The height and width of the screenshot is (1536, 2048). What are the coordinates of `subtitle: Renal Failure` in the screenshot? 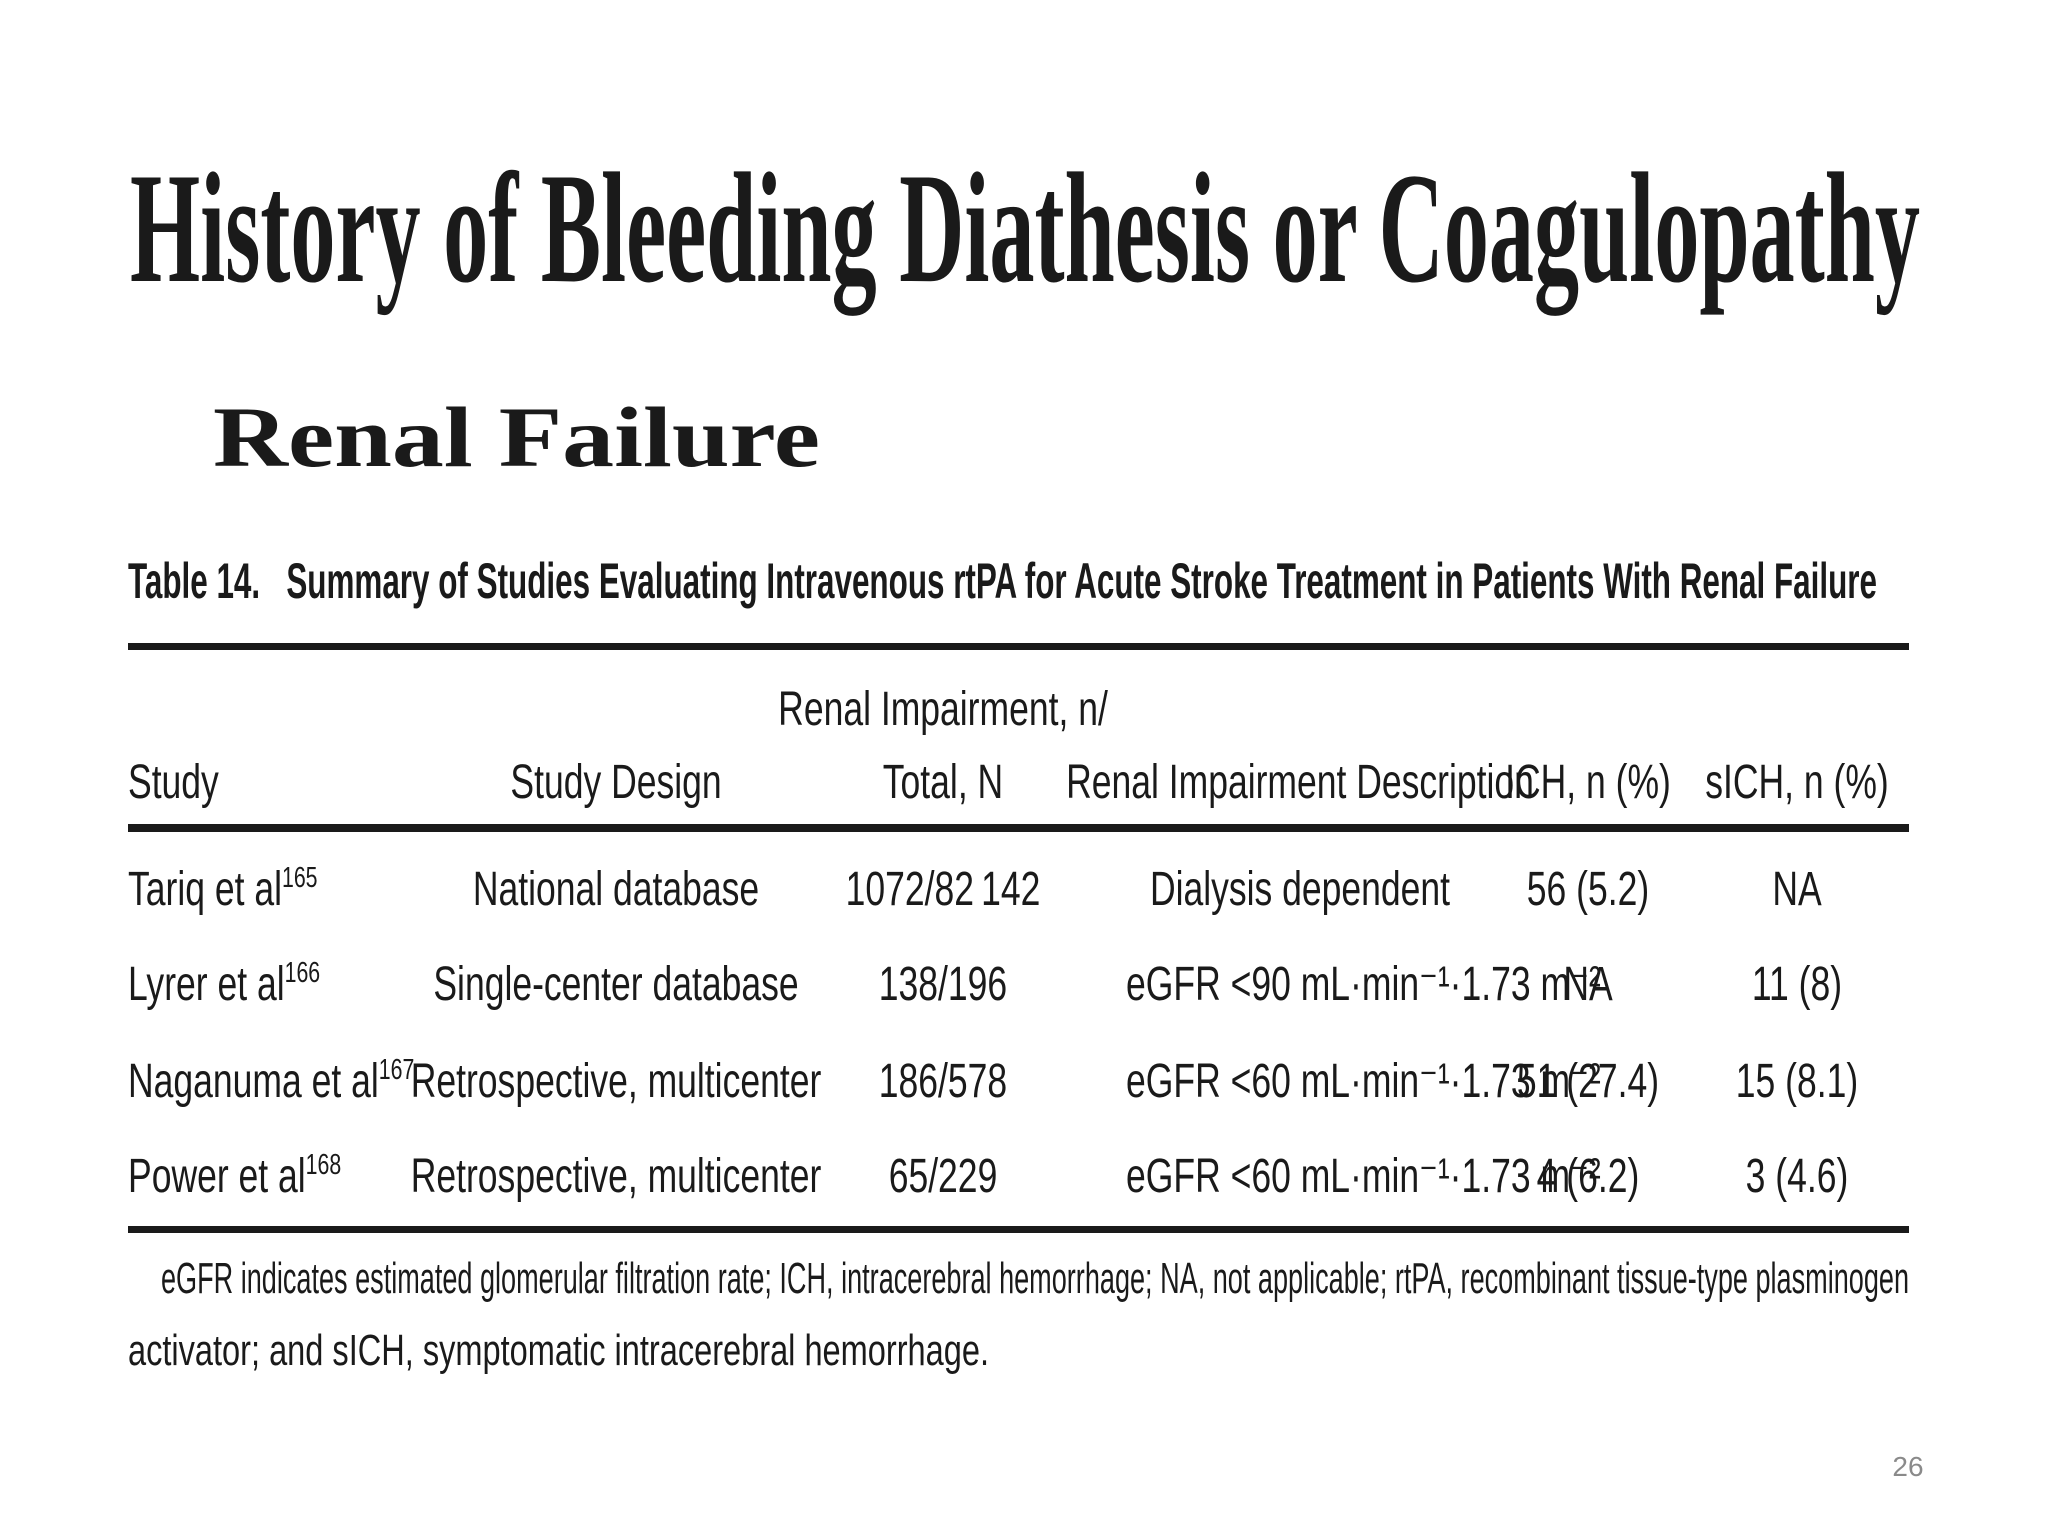 It's located at (516, 437).